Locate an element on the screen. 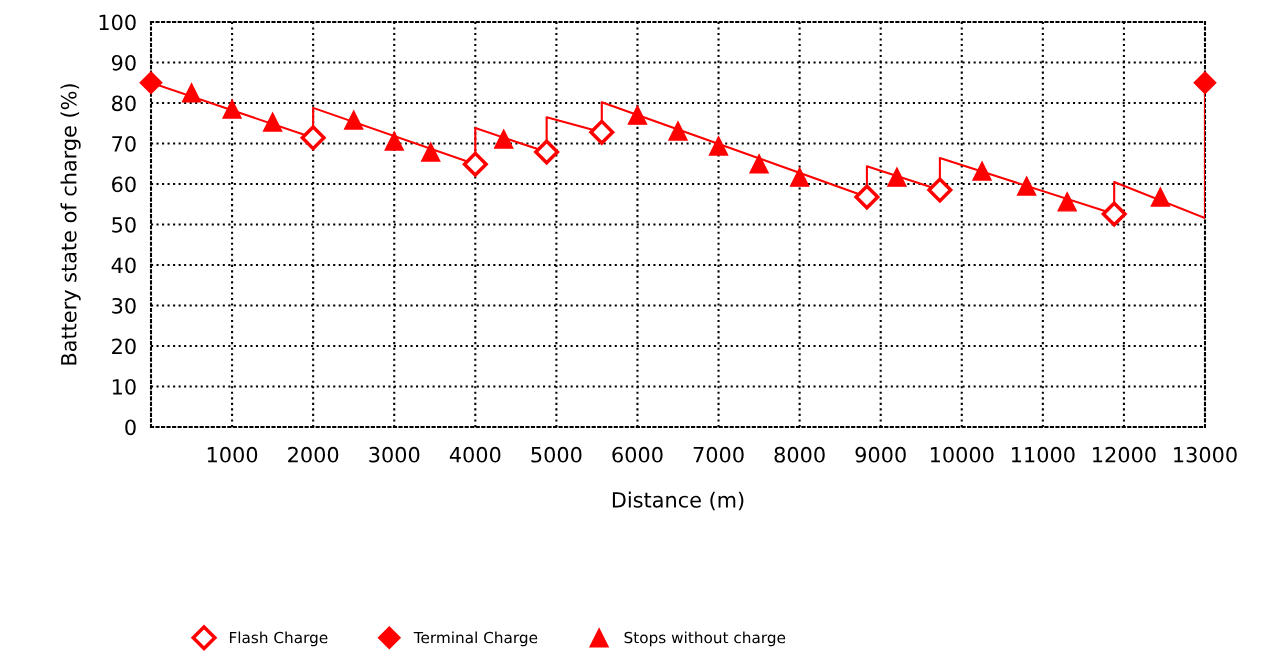  x-tick-label: 11000 is located at coordinates (1043, 454).